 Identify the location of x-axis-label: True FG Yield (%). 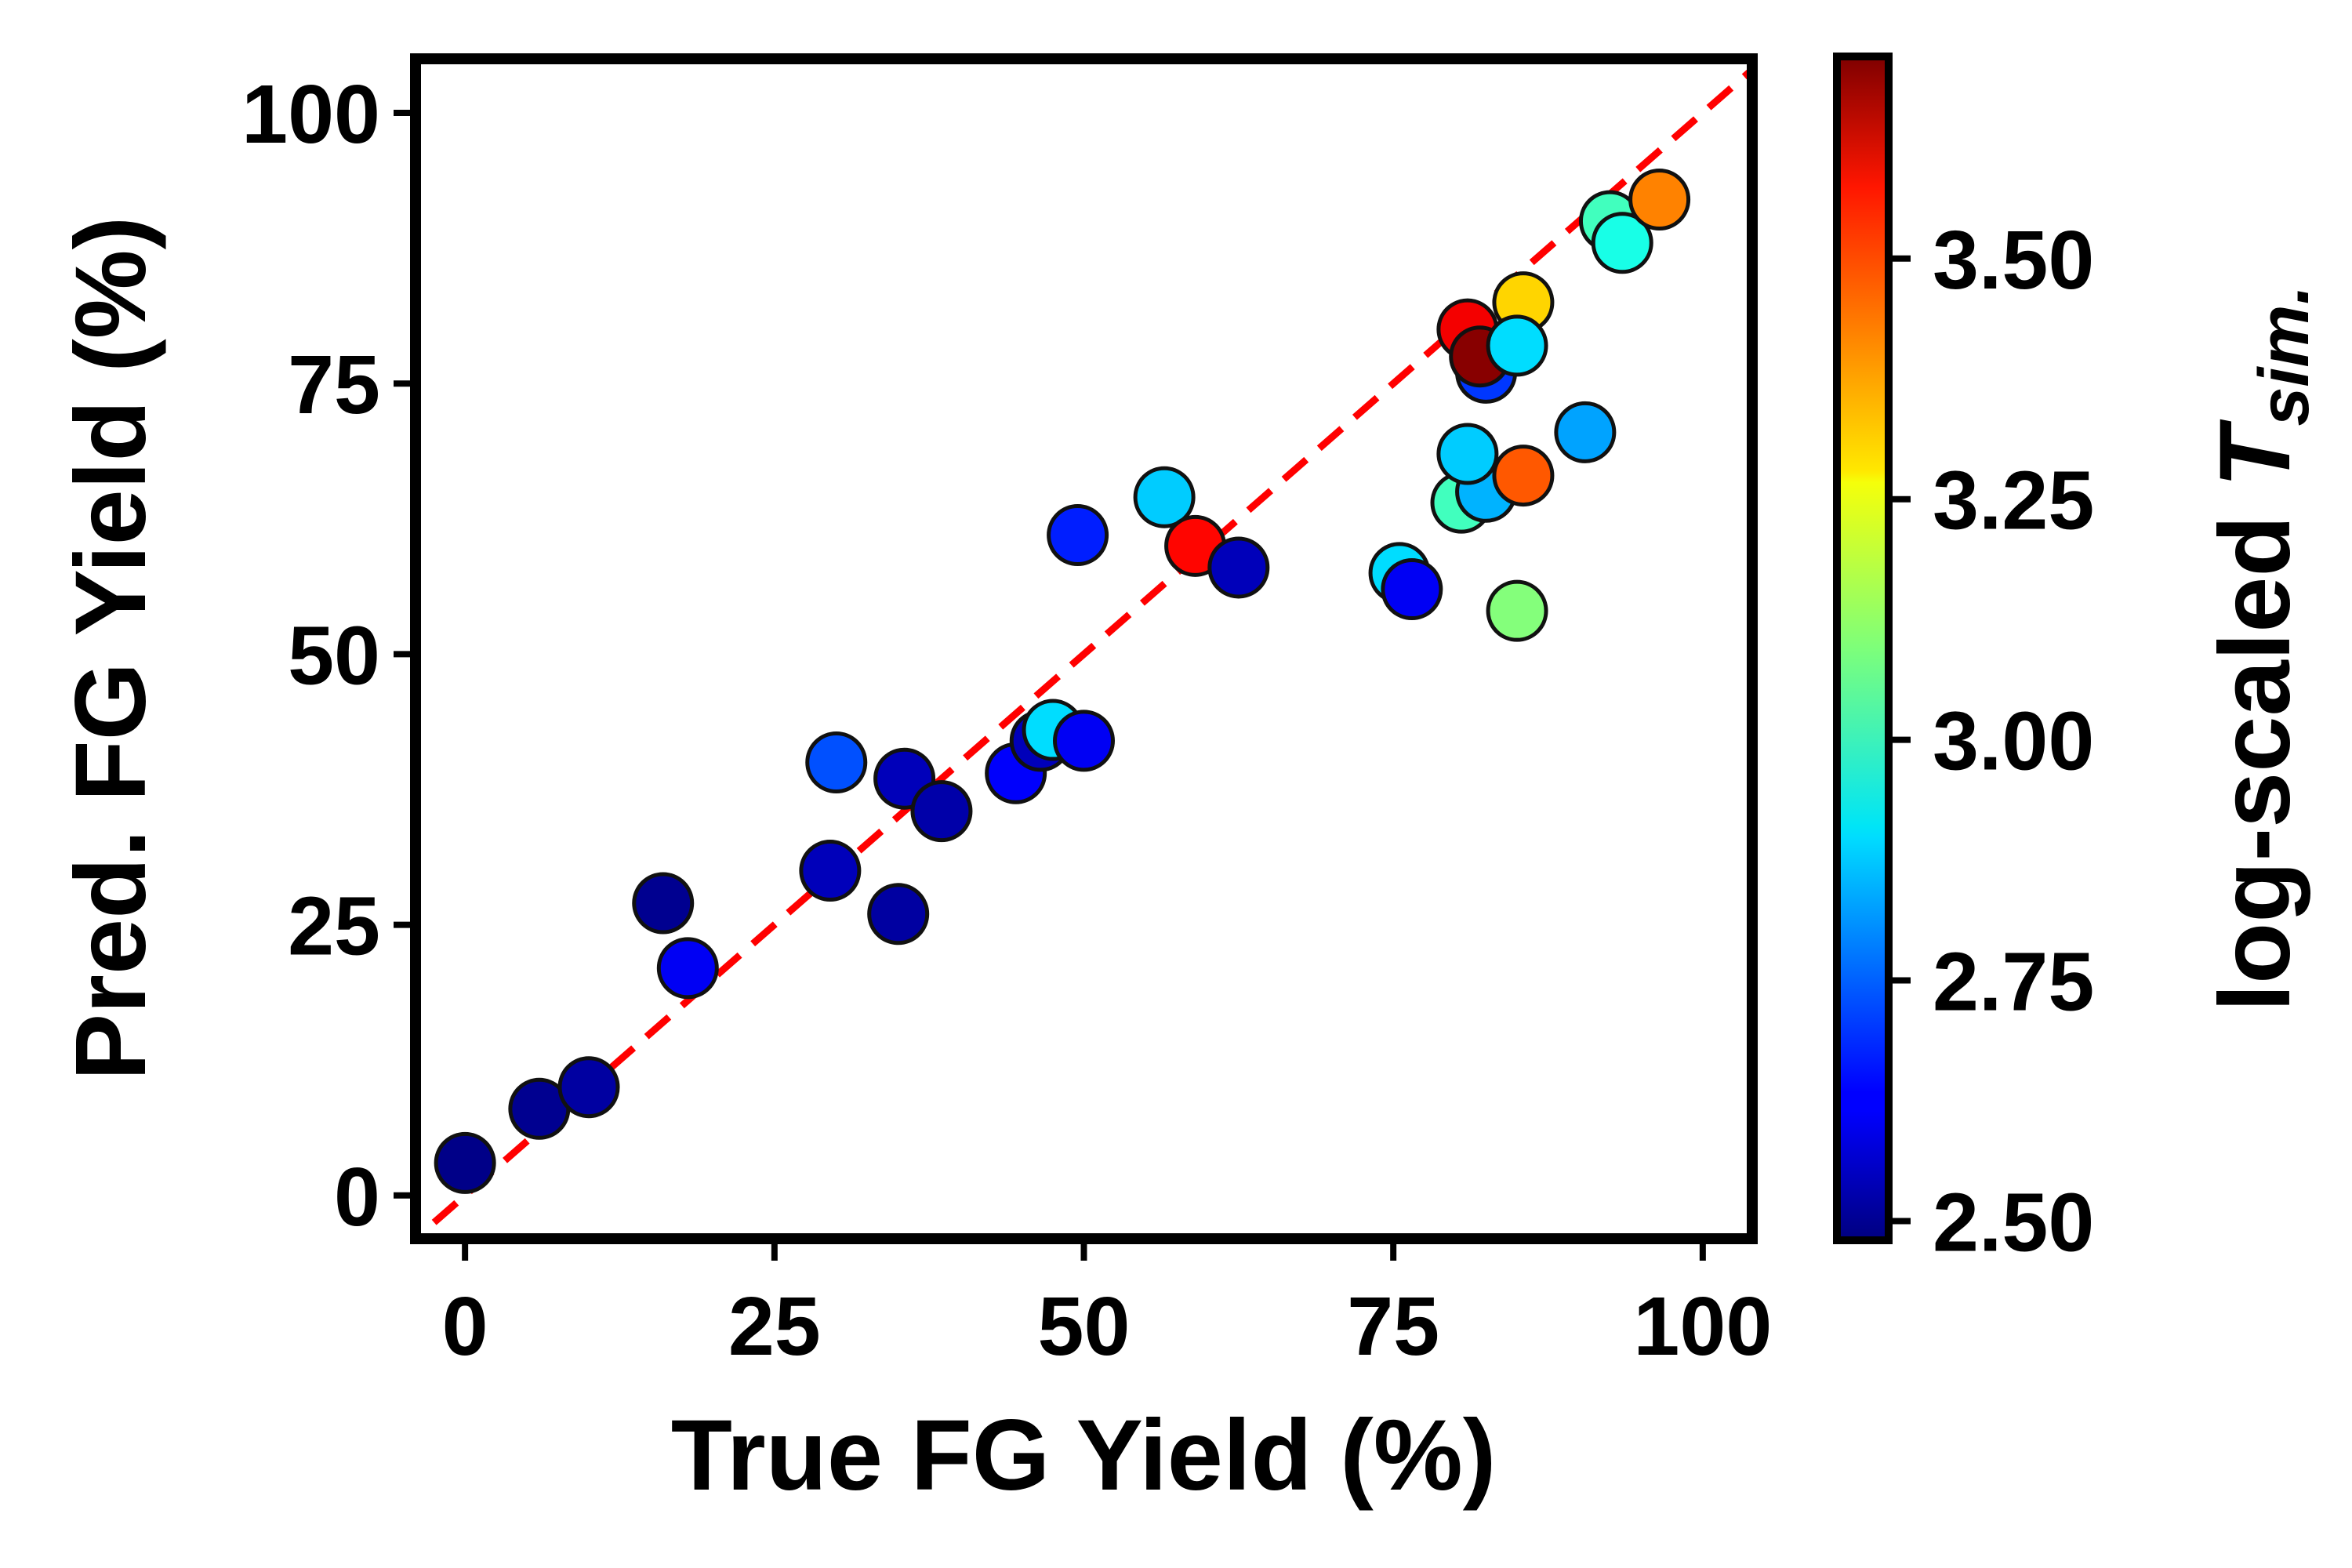
(1084, 1455).